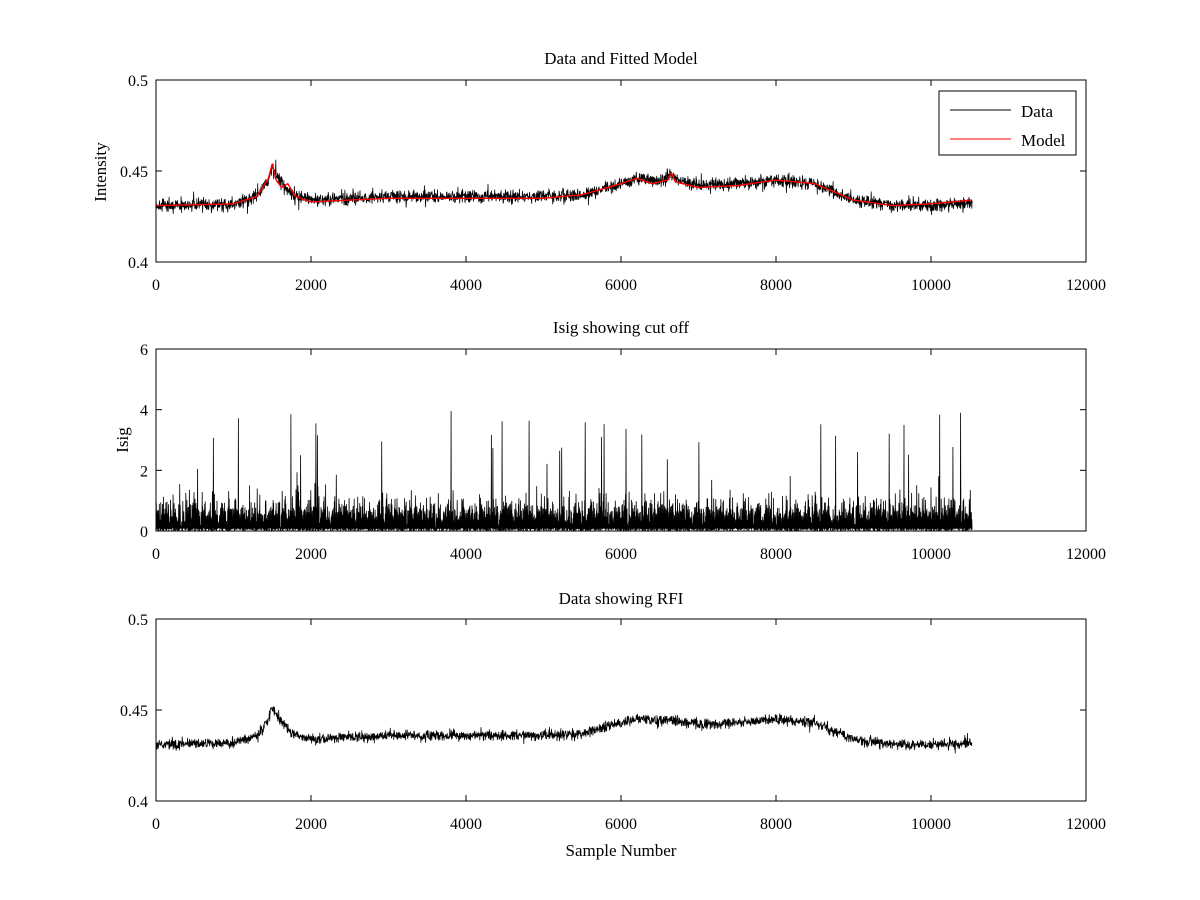 The image size is (1200, 900). I want to click on panel-1-series, so click(564, 187).